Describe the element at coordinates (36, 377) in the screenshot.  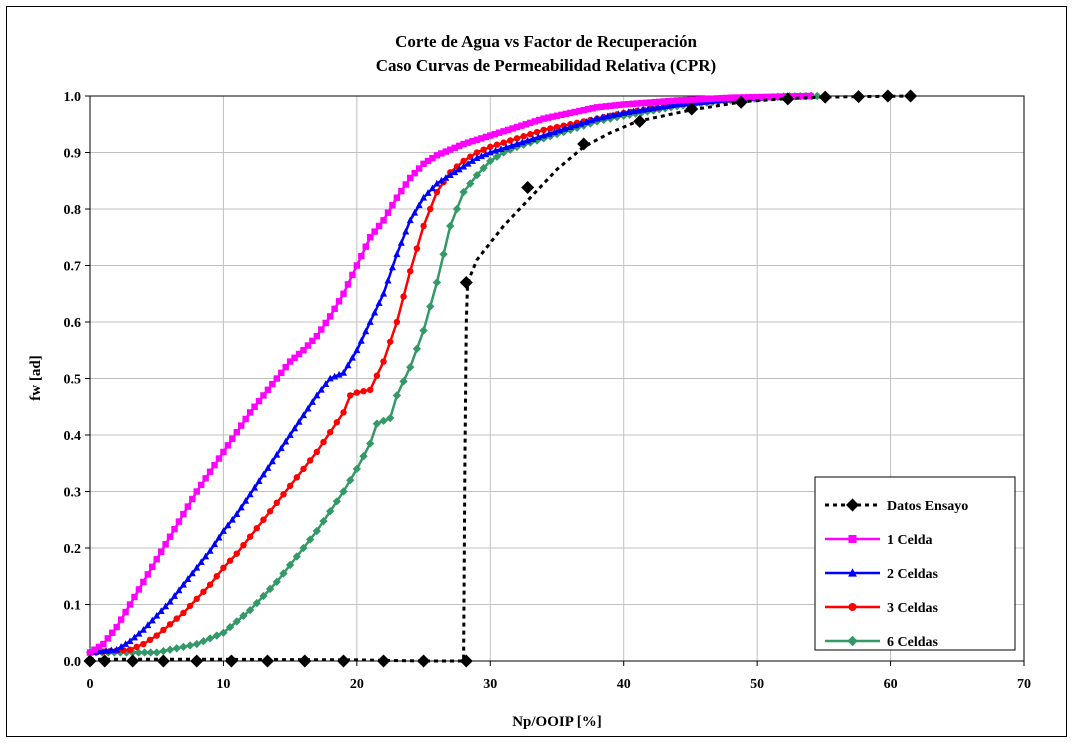
I see `y-axis-label: fw [ad]` at that location.